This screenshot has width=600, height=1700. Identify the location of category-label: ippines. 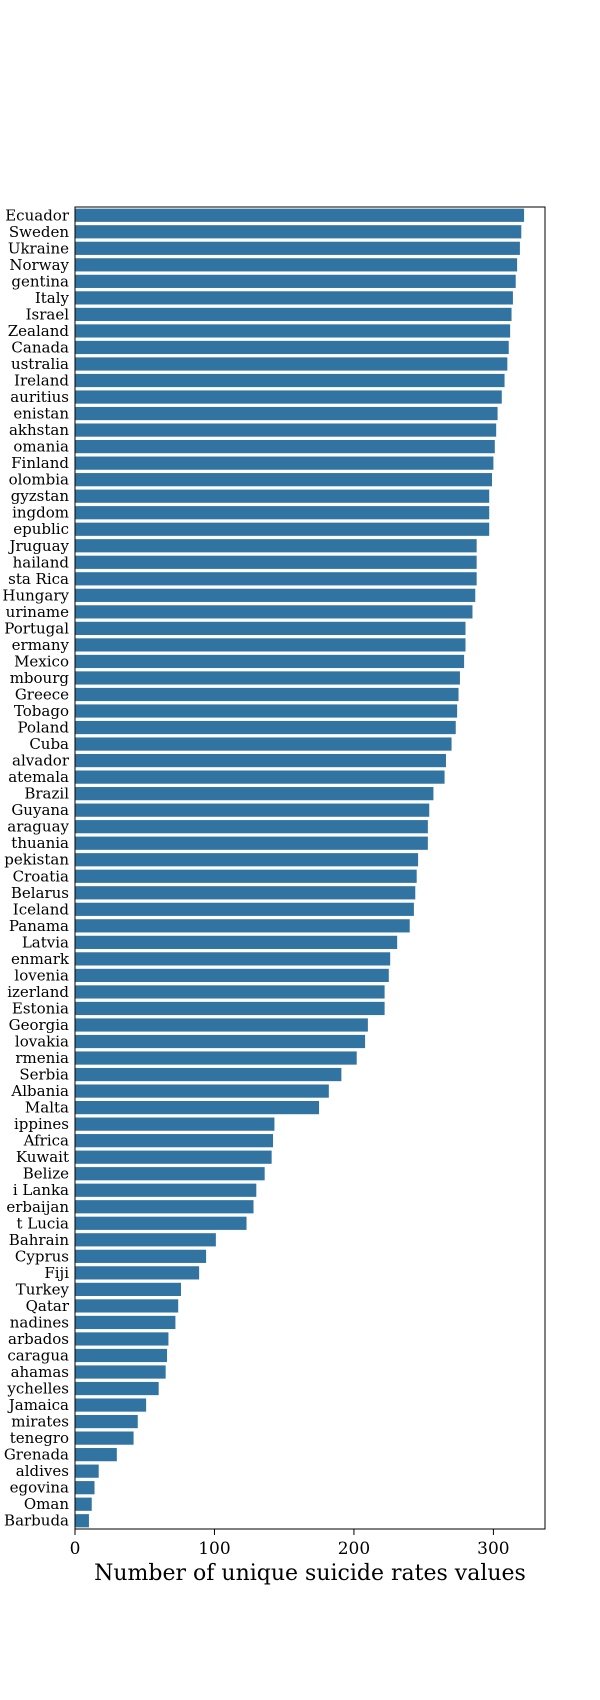
(41, 1124).